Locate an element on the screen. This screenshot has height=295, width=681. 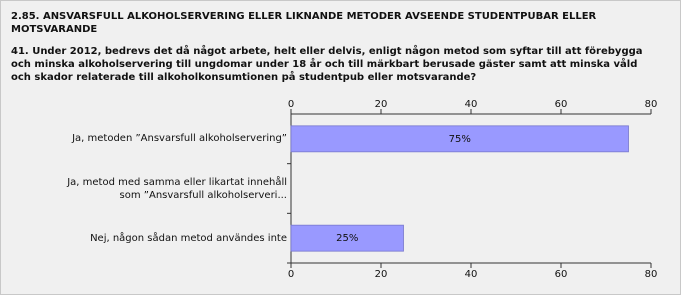
value-label: 25% is located at coordinates (347, 238).